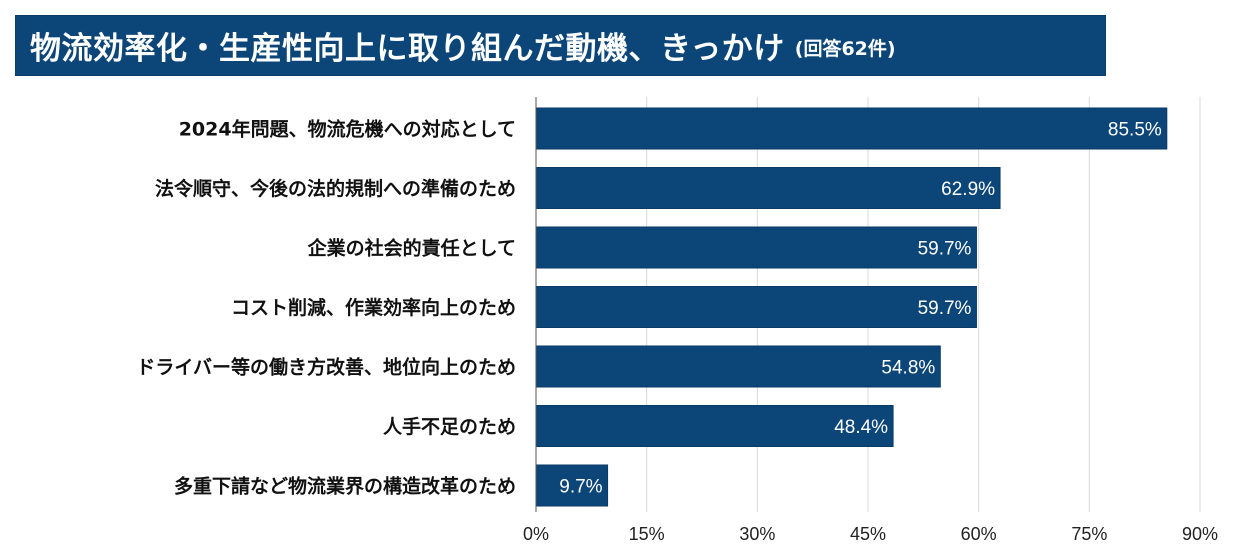  What do you see at coordinates (580, 487) in the screenshot?
I see `data-label: 9.7%` at bounding box center [580, 487].